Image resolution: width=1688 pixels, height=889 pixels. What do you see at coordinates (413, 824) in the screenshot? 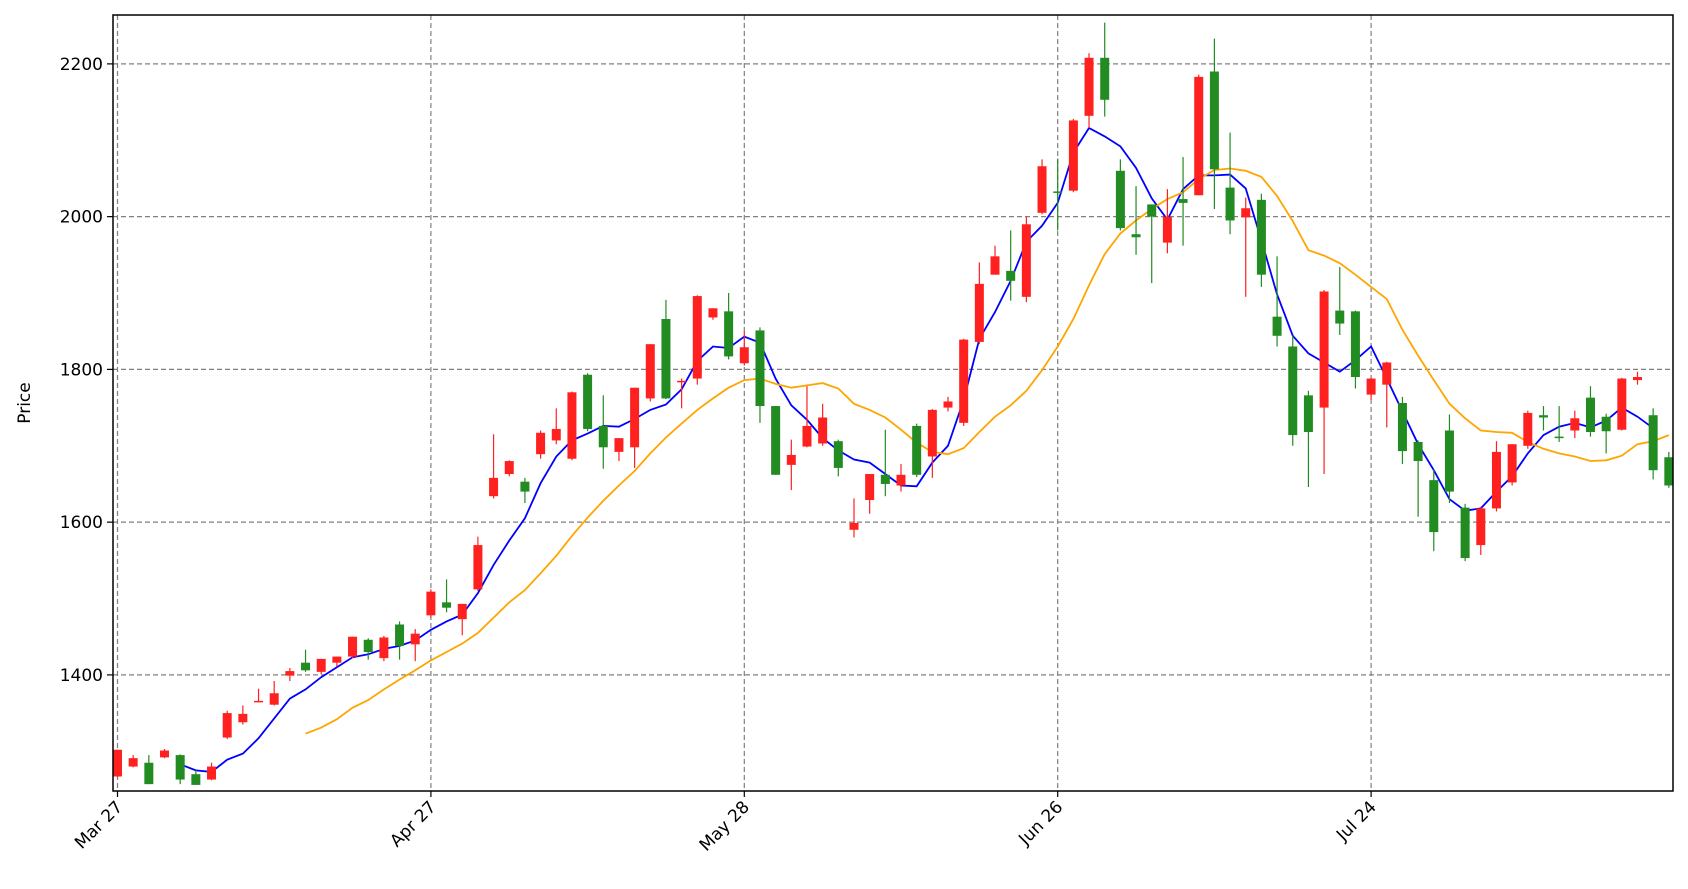
I see `x-tick-label: Apr 27` at bounding box center [413, 824].